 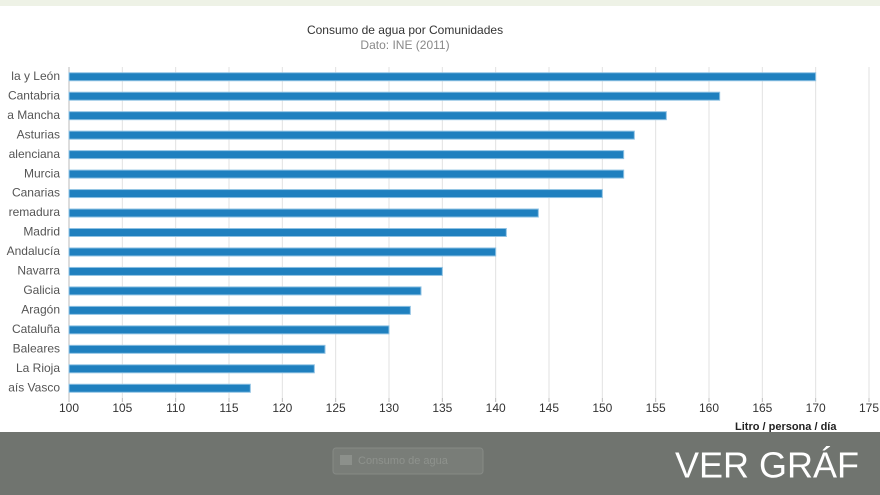 What do you see at coordinates (69, 408) in the screenshot?
I see `x-tick-label: 100` at bounding box center [69, 408].